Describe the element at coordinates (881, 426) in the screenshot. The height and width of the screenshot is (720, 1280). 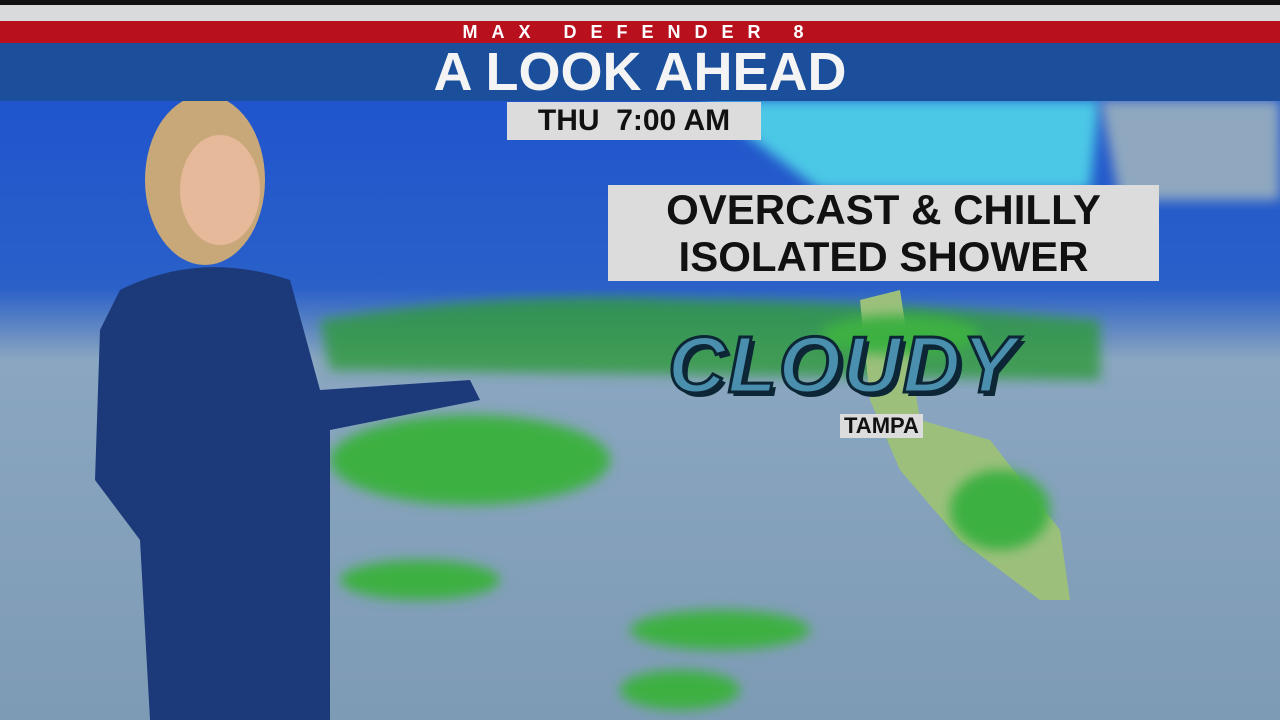
I see `city-label: TAMPA` at that location.